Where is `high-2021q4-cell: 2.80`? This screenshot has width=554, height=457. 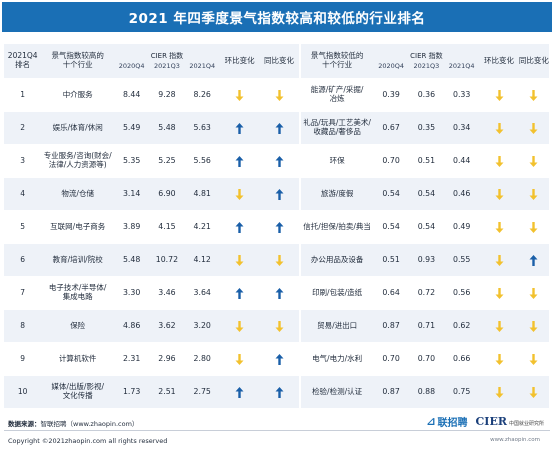
high-2021q4-cell: 2.80 is located at coordinates (202, 359).